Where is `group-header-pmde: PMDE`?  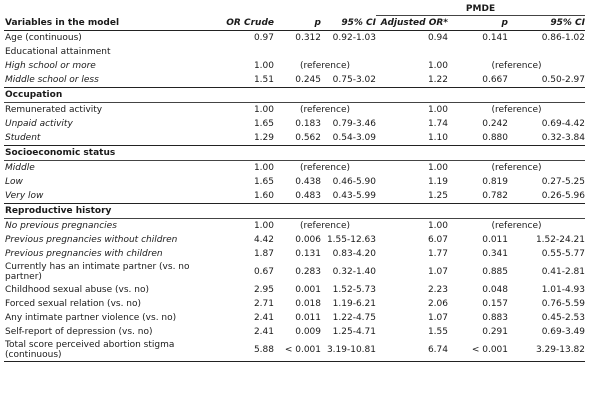 group-header-pmde: PMDE is located at coordinates (481, 9).